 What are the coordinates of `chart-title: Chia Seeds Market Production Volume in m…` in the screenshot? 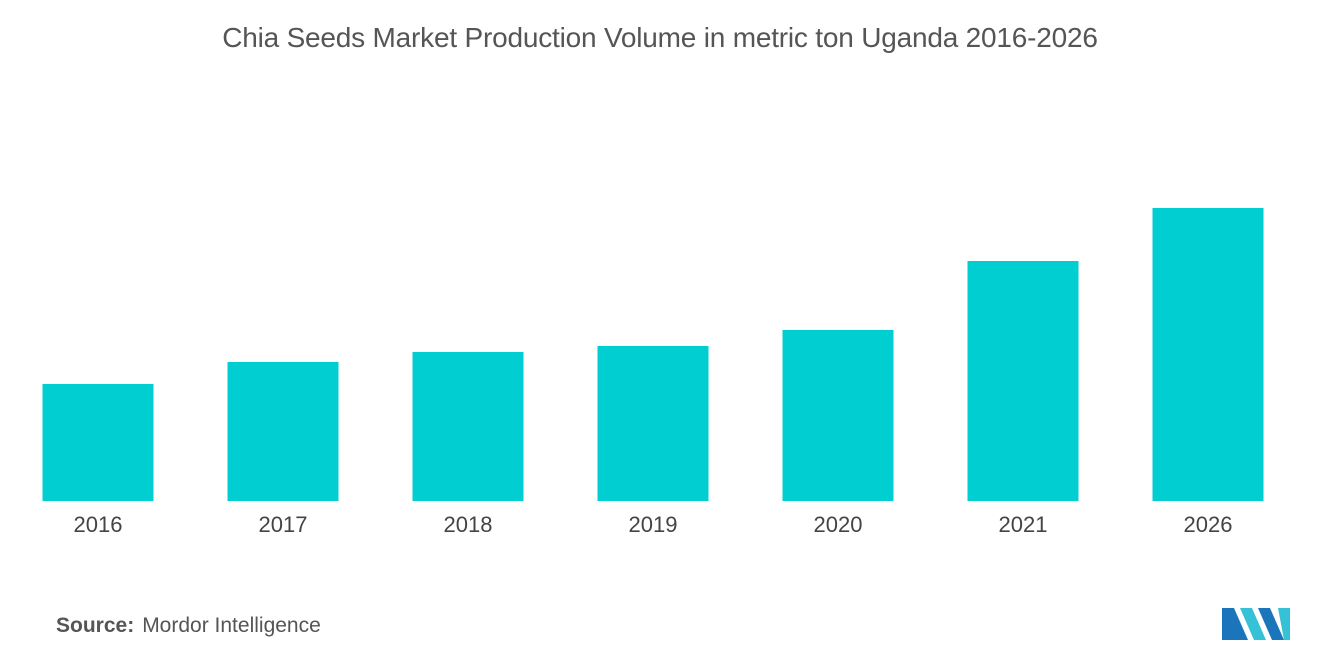 It's located at (660, 37).